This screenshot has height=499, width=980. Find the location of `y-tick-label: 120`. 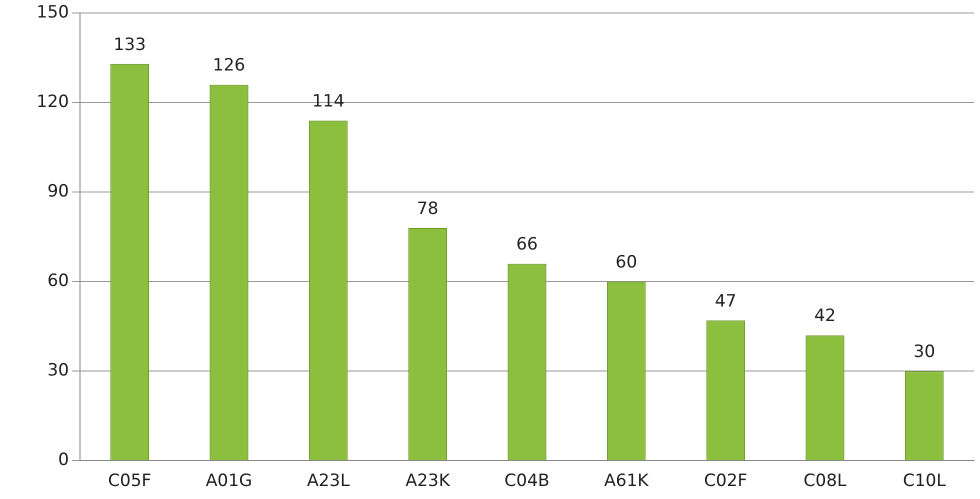

y-tick-label: 120 is located at coordinates (52, 102).